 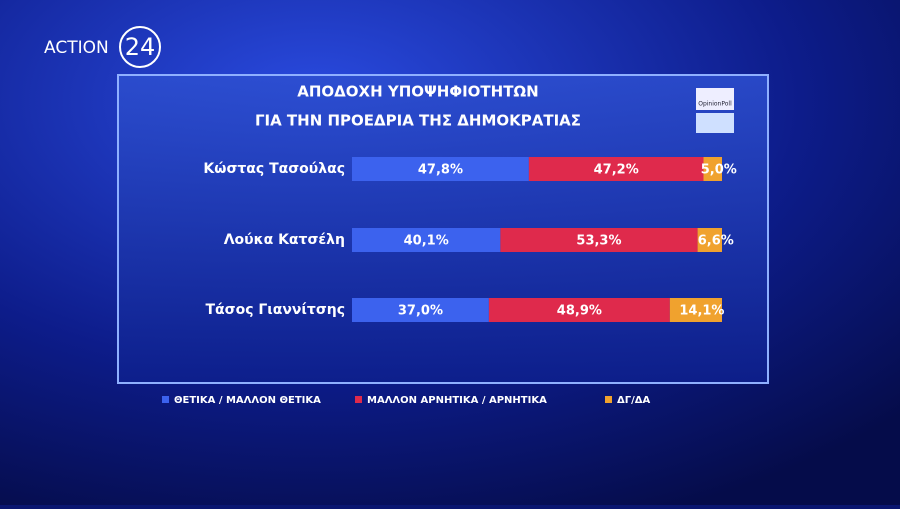 What do you see at coordinates (457, 400) in the screenshot?
I see `legend-label: ΜΑΛΛΟΝ ΑΡΝΗΤΙΚΑ / ΑΡΝΗΤΙΚΑ` at bounding box center [457, 400].